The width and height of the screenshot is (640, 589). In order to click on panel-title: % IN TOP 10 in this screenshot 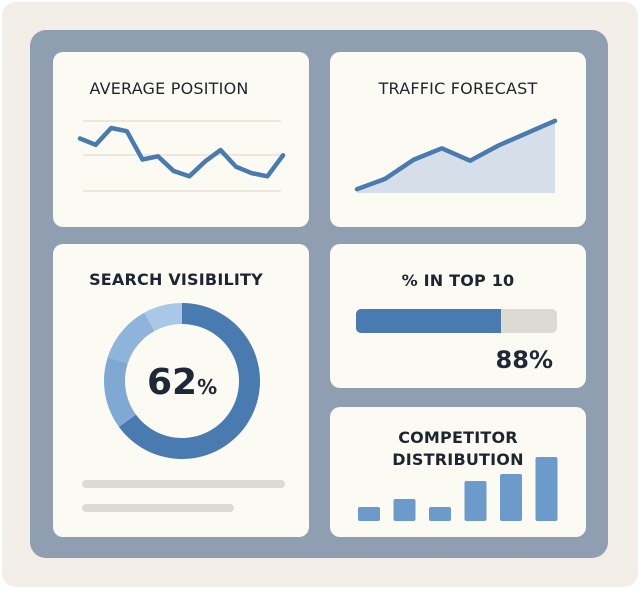, I will do `click(458, 280)`.